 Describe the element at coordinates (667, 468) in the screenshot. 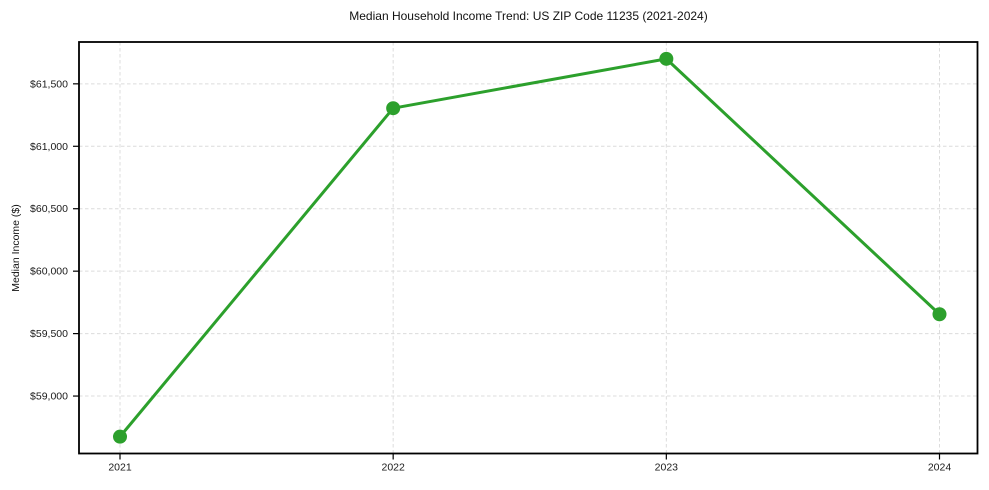

I see `x-tick-label: 2023` at that location.